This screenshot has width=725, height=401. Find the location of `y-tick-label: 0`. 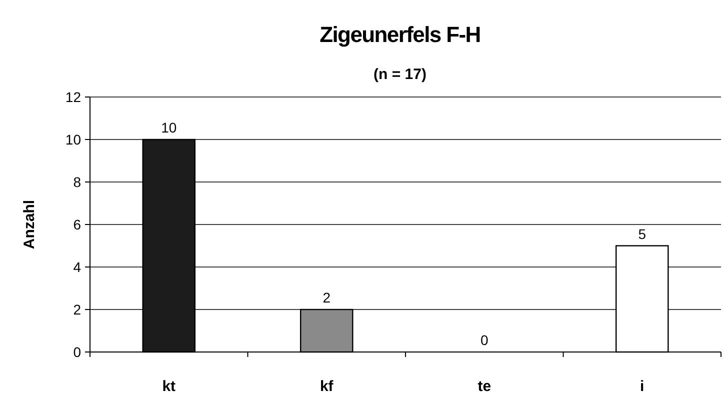

y-tick-label: 0 is located at coordinates (77, 352).